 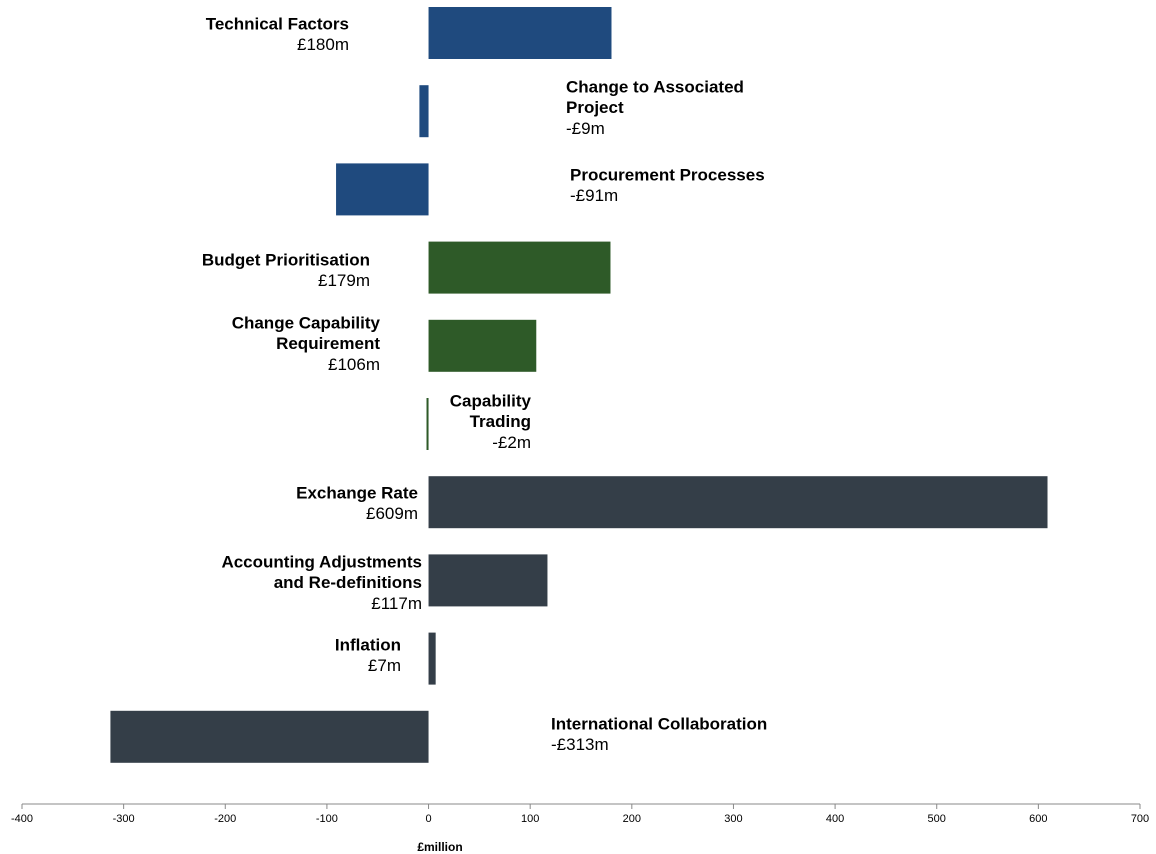 I want to click on category-label: Change Capability, so click(x=306, y=322).